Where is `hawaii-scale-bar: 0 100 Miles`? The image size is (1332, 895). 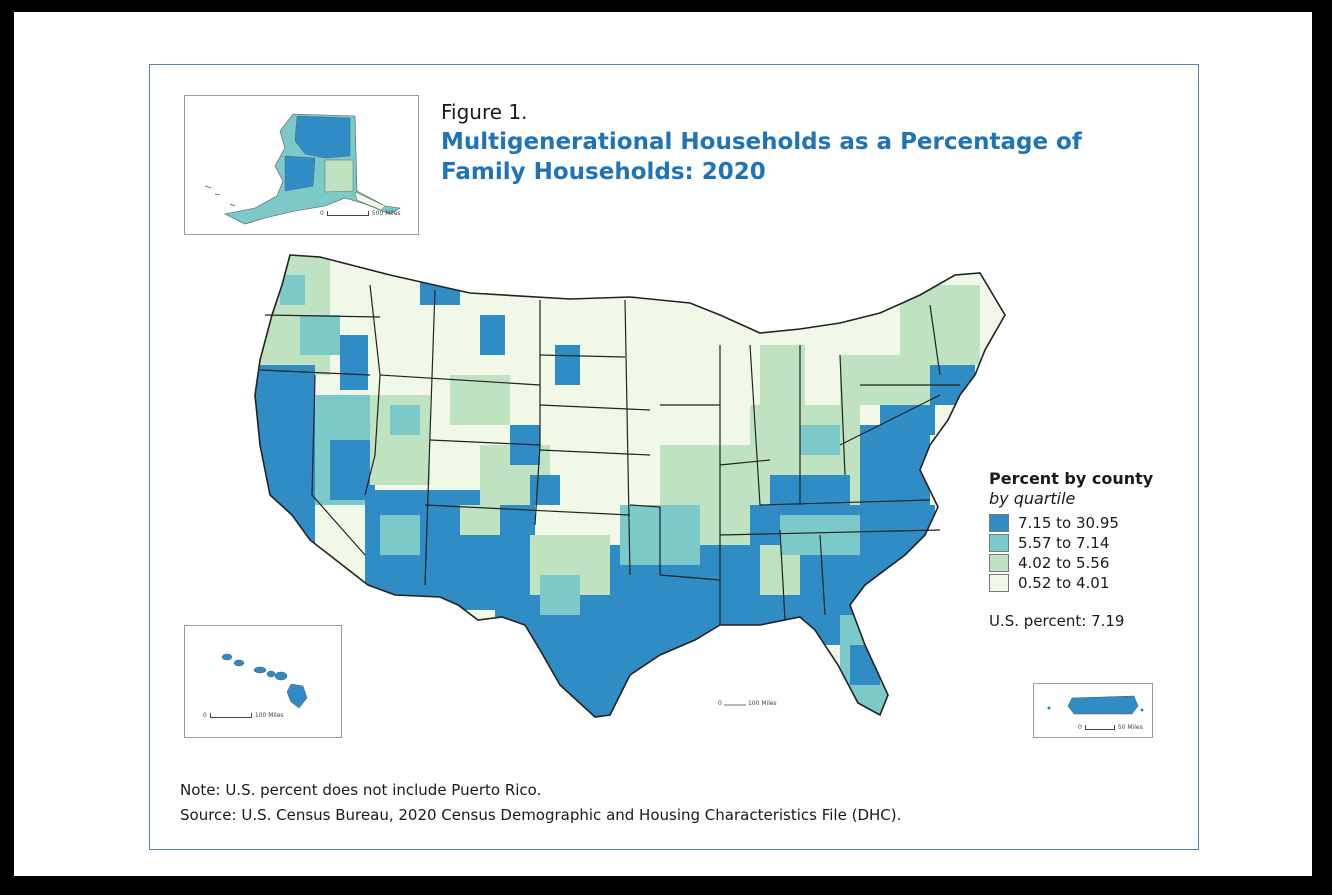
hawaii-scale-bar: 0 100 Miles is located at coordinates (243, 715).